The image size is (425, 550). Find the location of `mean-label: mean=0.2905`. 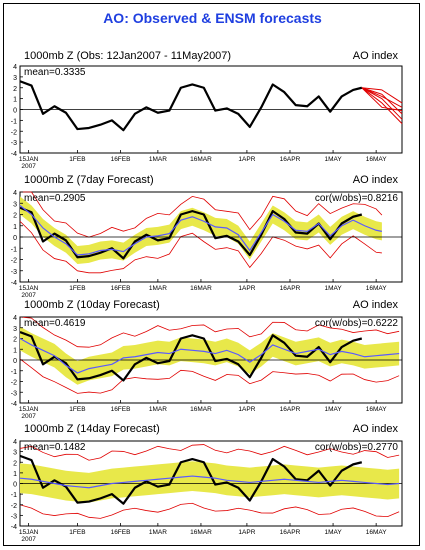

mean-label: mean=0.2905 is located at coordinates (55, 198).